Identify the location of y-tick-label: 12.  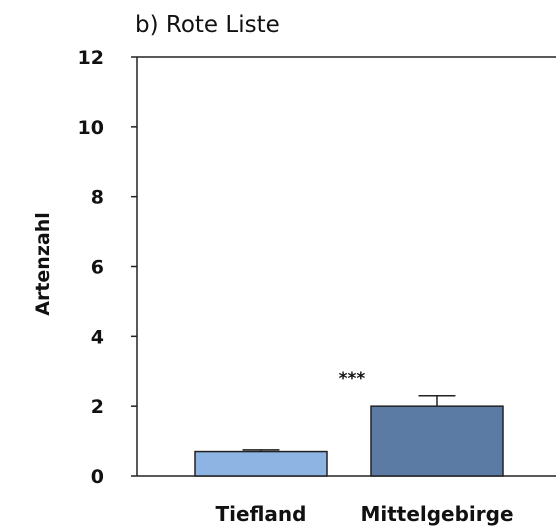
(91, 58).